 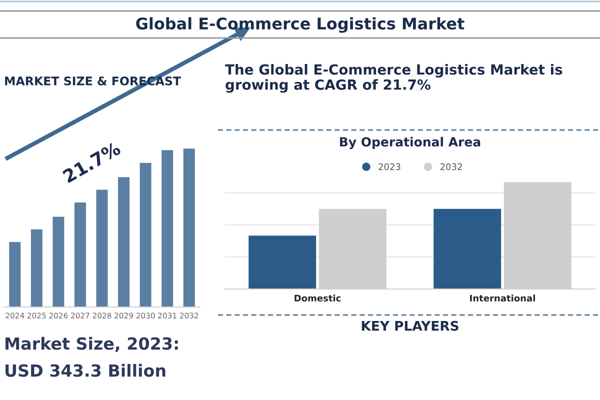 What do you see at coordinates (502, 298) in the screenshot?
I see `x-tick-label: International` at bounding box center [502, 298].